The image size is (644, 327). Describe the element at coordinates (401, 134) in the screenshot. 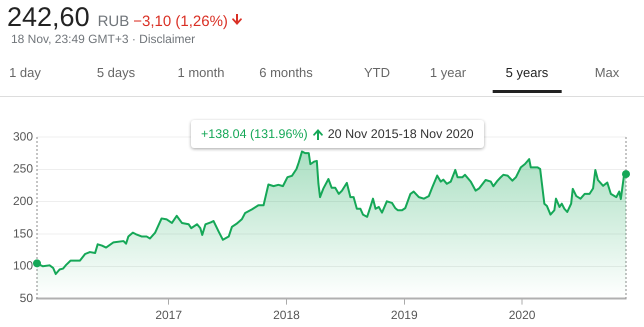

I see `annotation: 20 Nov 2015-18 Nov 2020` at that location.